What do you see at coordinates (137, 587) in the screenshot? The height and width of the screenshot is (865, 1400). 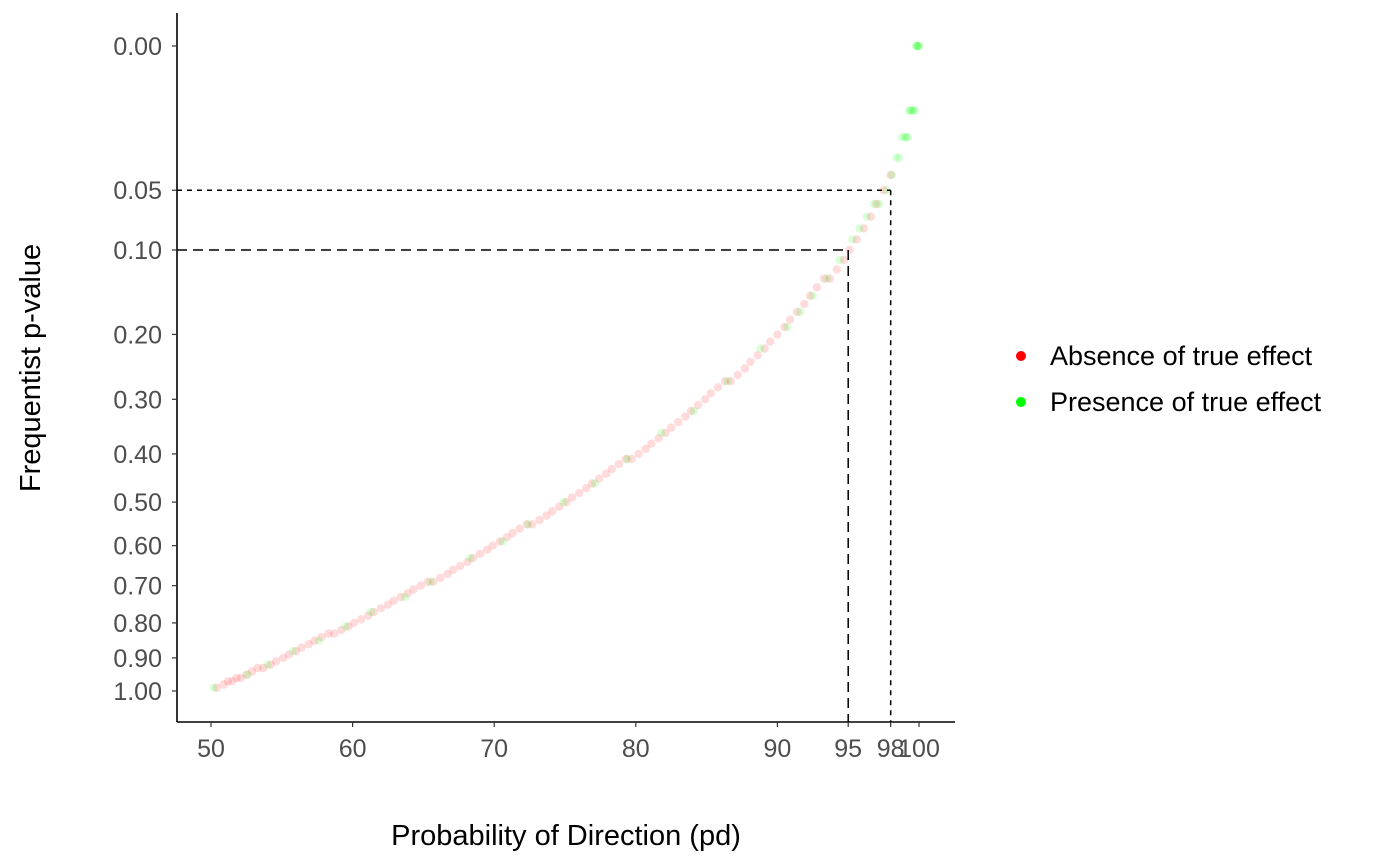 I see `y-tick-label: 0.70` at bounding box center [137, 587].